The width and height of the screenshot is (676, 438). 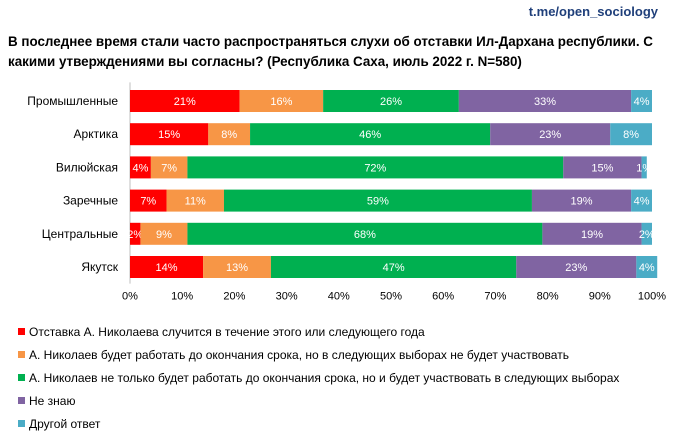 I want to click on data-label: 59%, so click(x=378, y=202).